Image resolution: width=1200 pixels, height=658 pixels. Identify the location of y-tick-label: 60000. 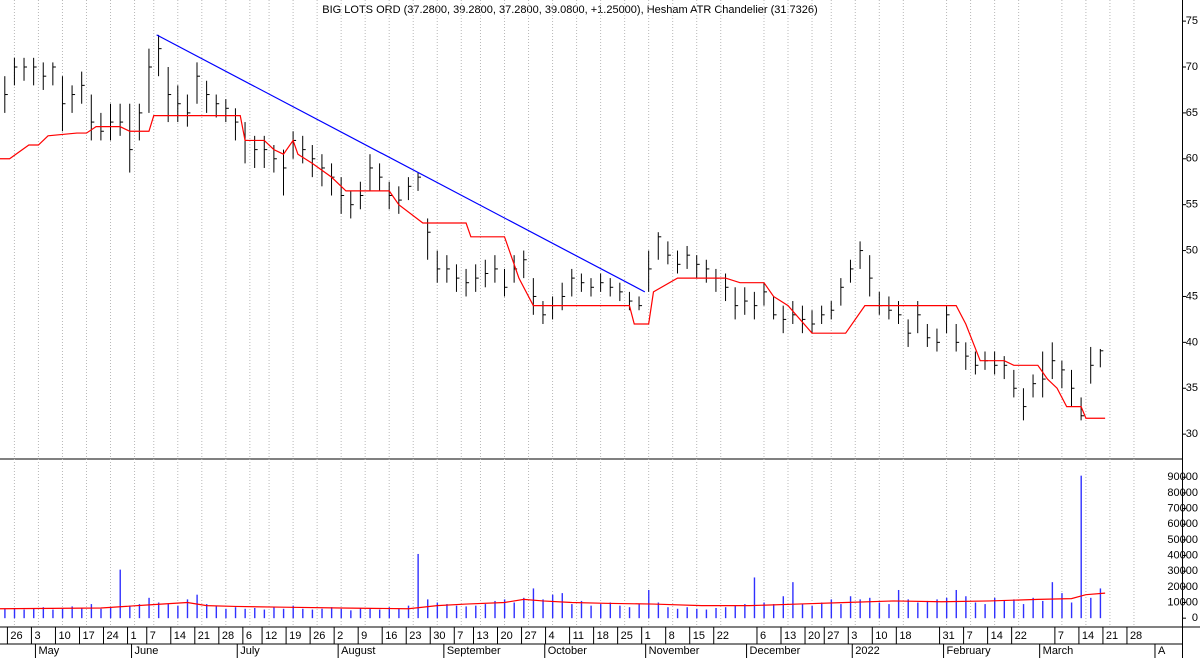
(1182, 524).